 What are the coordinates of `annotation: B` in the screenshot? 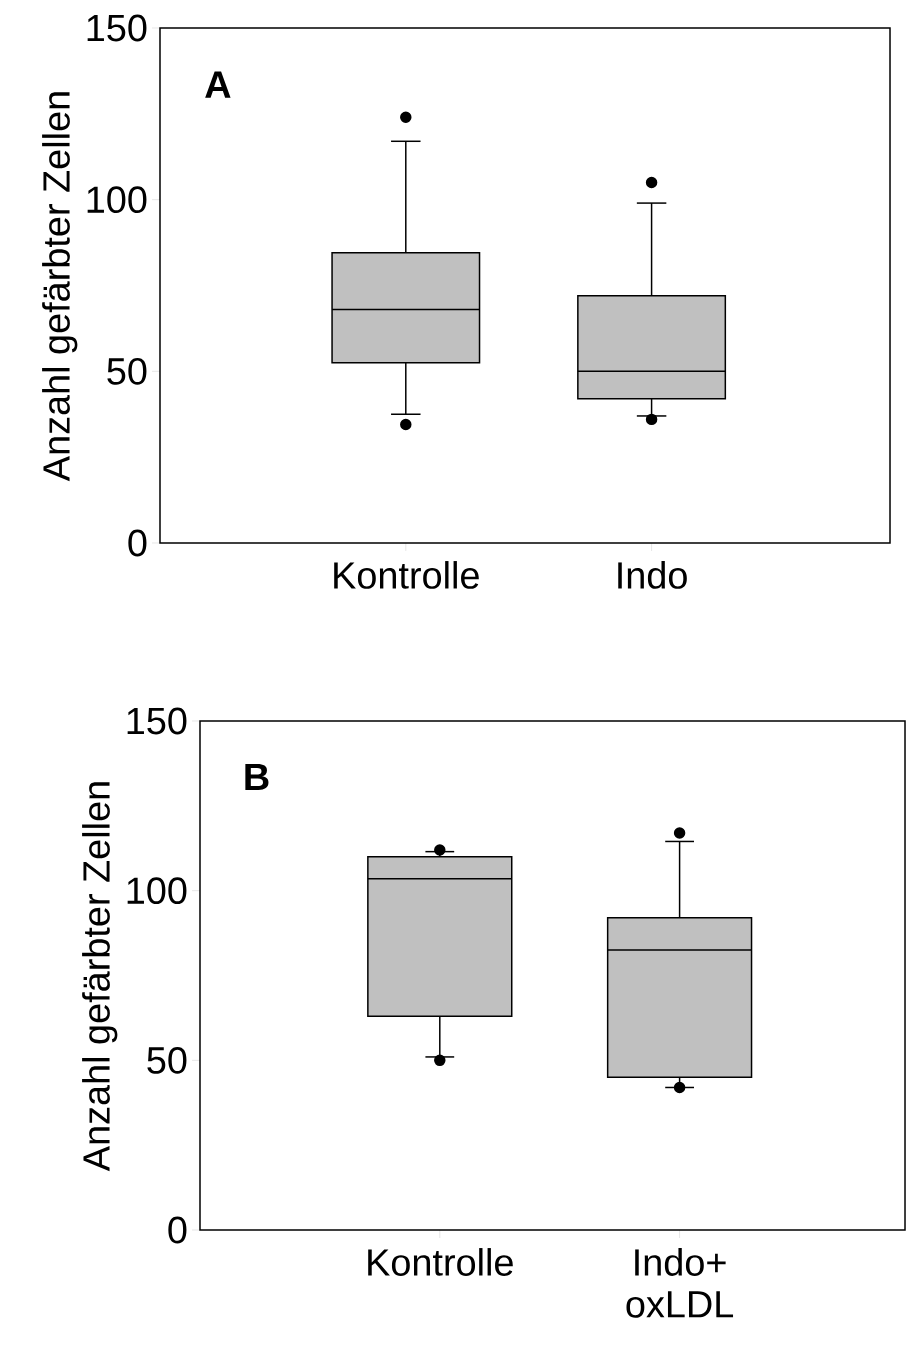 It's located at (257, 777).